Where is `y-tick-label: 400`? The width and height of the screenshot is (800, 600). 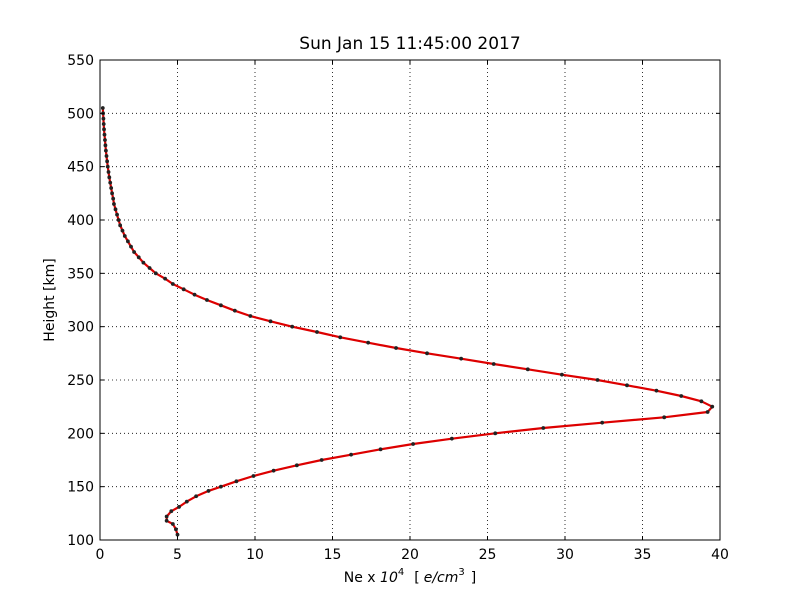
y-tick-label: 400 is located at coordinates (80, 221).